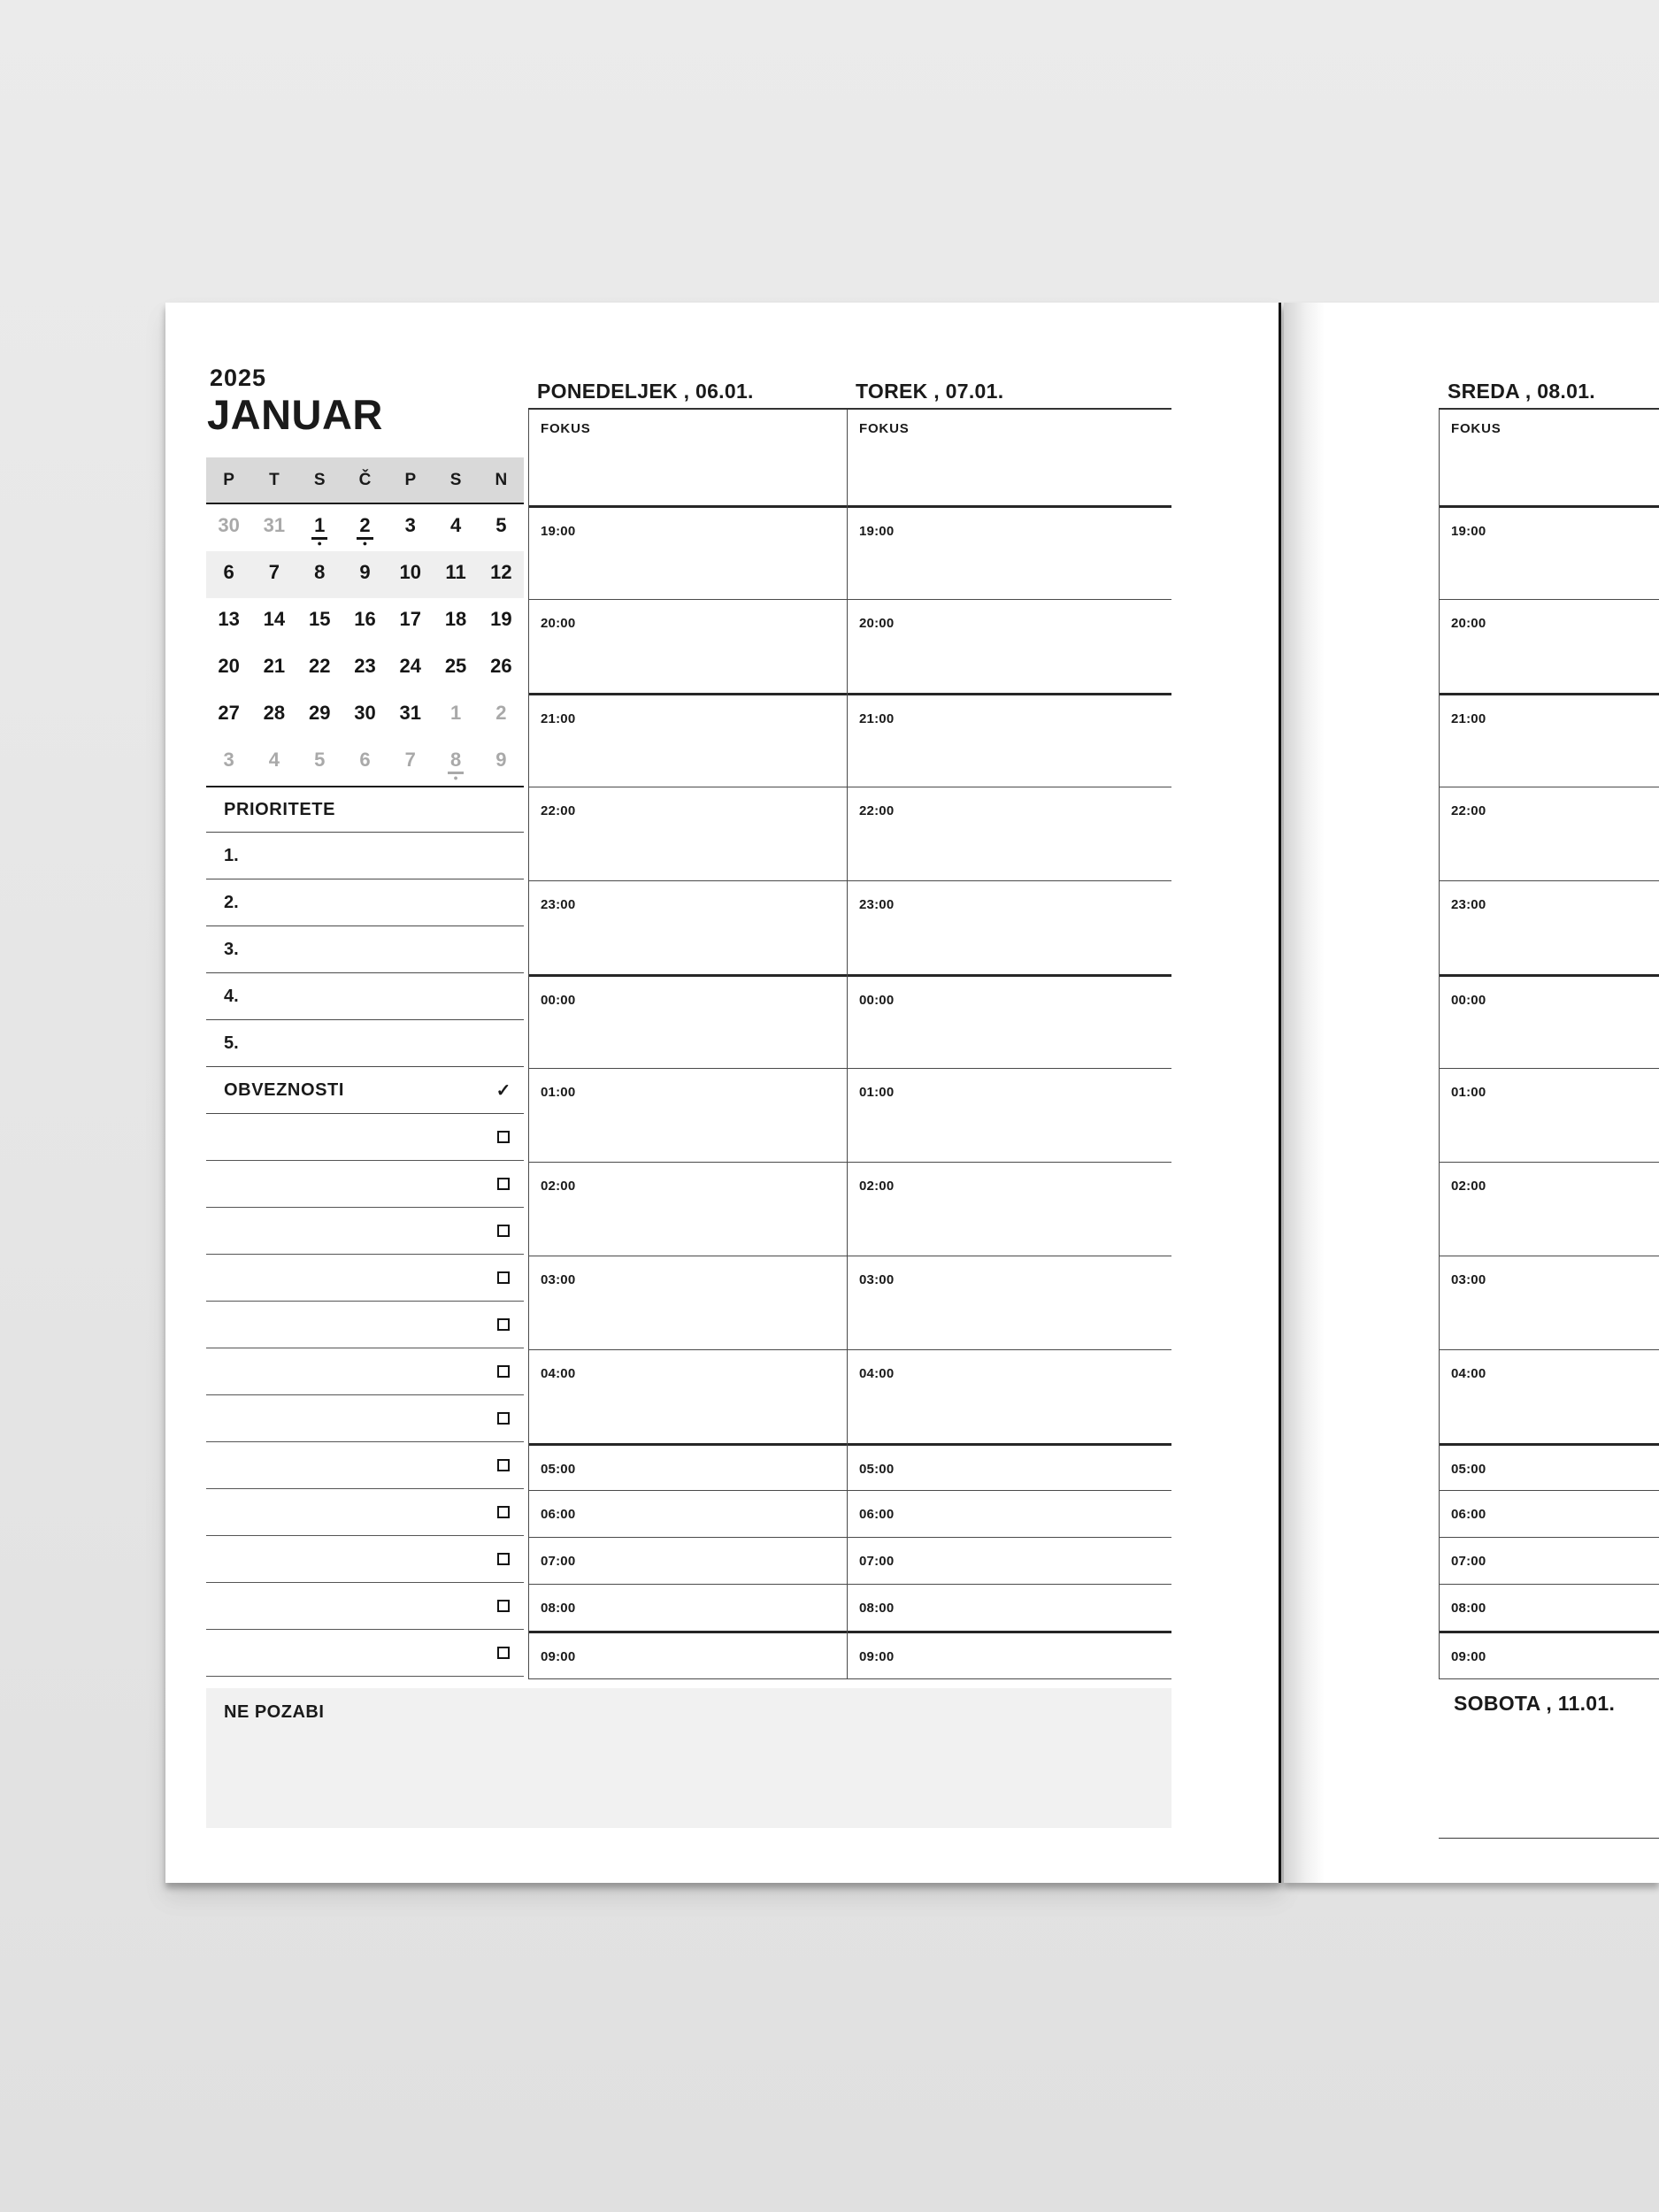 Image resolution: width=1659 pixels, height=2212 pixels. I want to click on time-slot: 22:00, so click(688, 834).